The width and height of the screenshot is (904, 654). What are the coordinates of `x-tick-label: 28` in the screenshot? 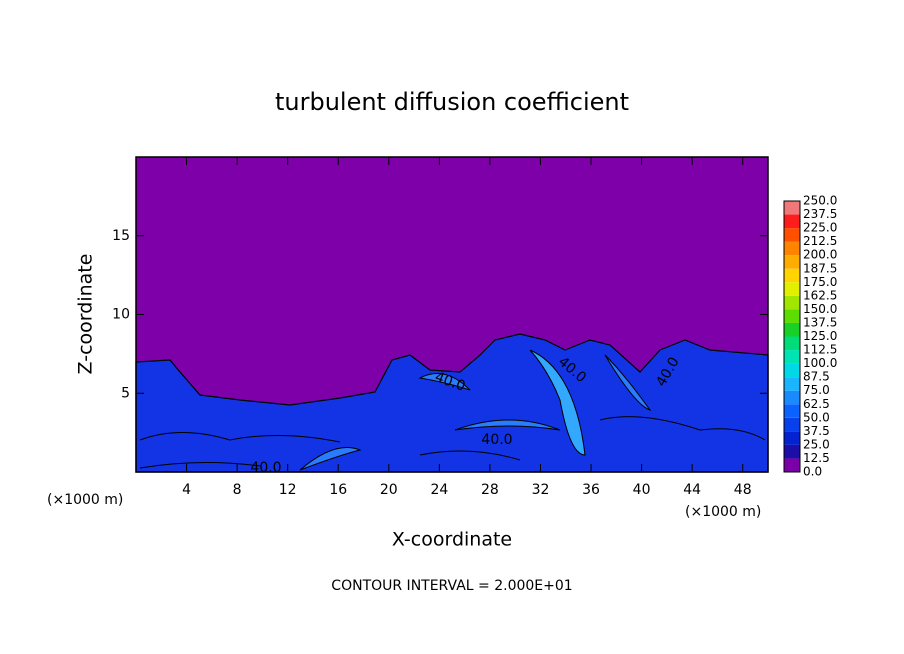 It's located at (490, 490).